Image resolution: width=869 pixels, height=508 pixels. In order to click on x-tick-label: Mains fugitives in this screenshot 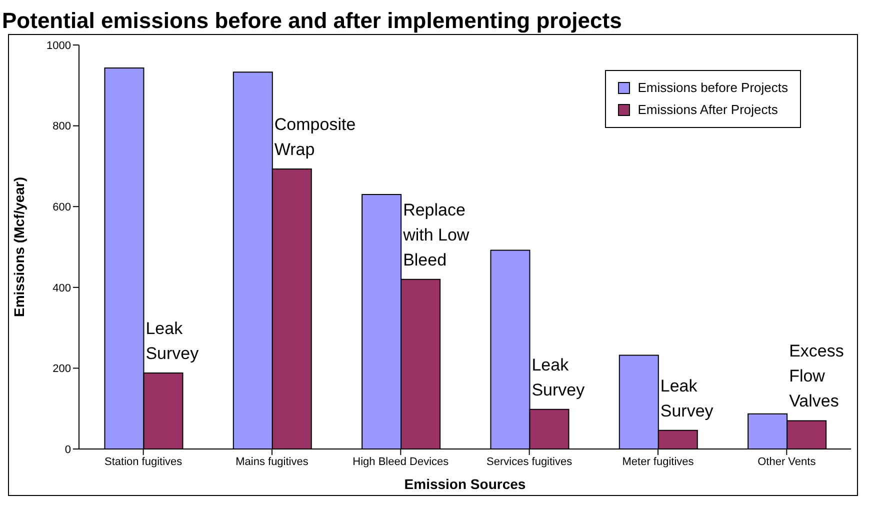, I will do `click(272, 462)`.